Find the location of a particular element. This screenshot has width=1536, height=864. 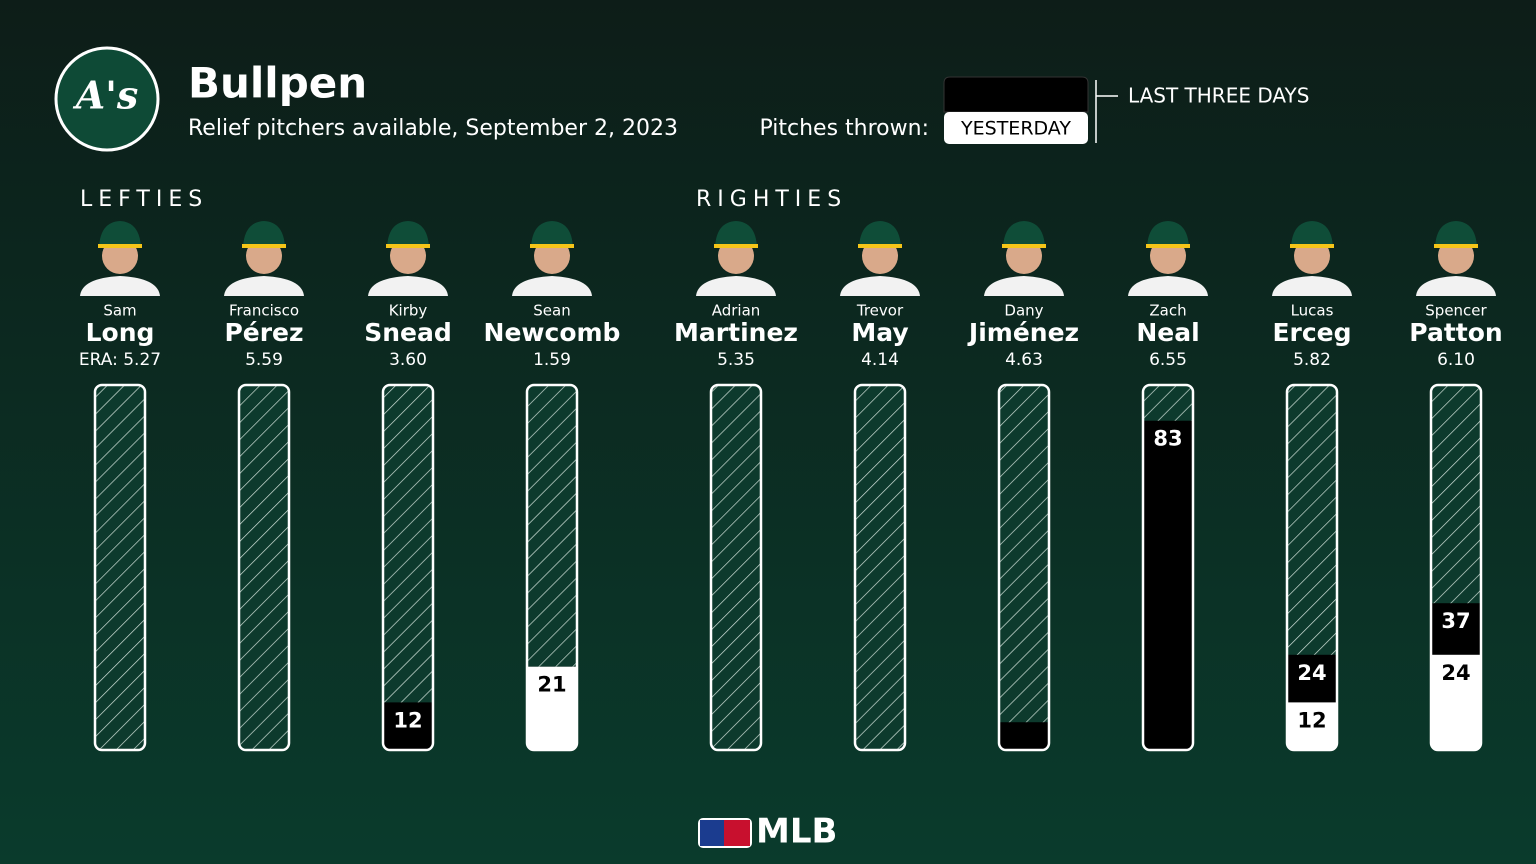

mlb-logo-blue is located at coordinates (712, 833).